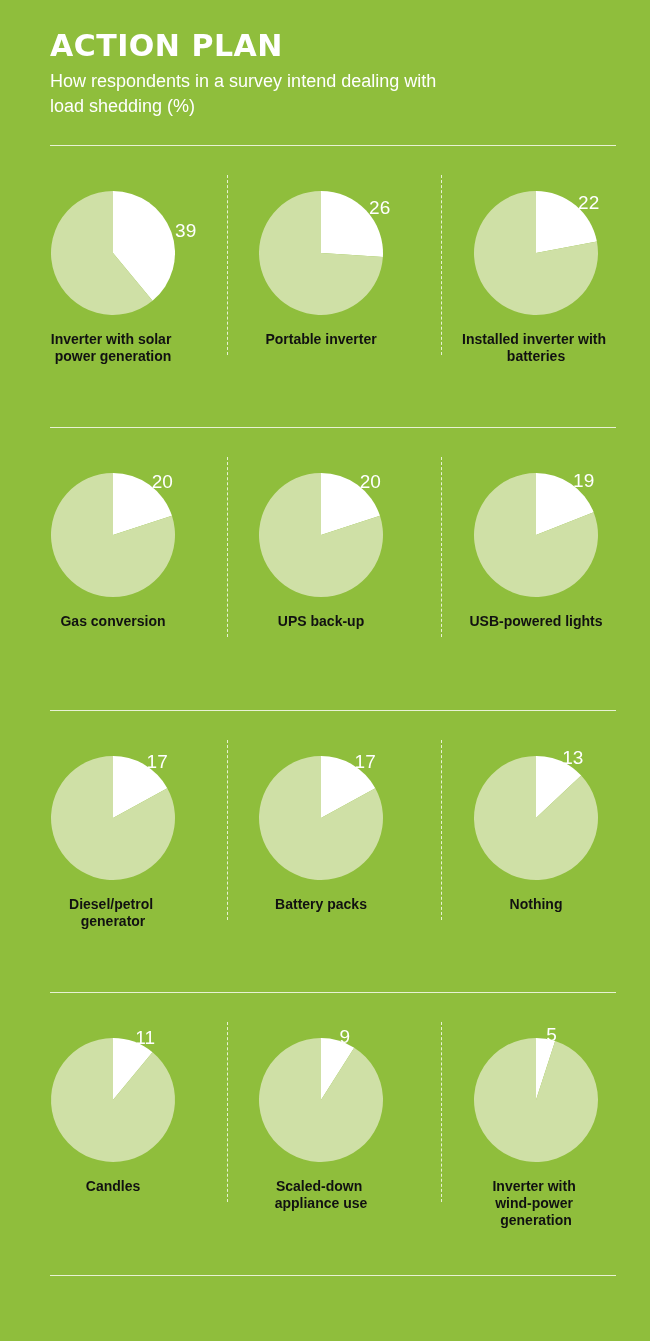 The height and width of the screenshot is (1341, 650). I want to click on text: Diesel/petrol generator, so click(113, 912).